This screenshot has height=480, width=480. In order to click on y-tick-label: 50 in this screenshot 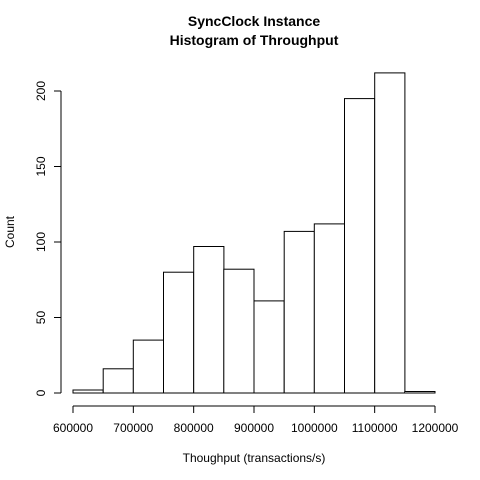, I will do `click(41, 318)`.